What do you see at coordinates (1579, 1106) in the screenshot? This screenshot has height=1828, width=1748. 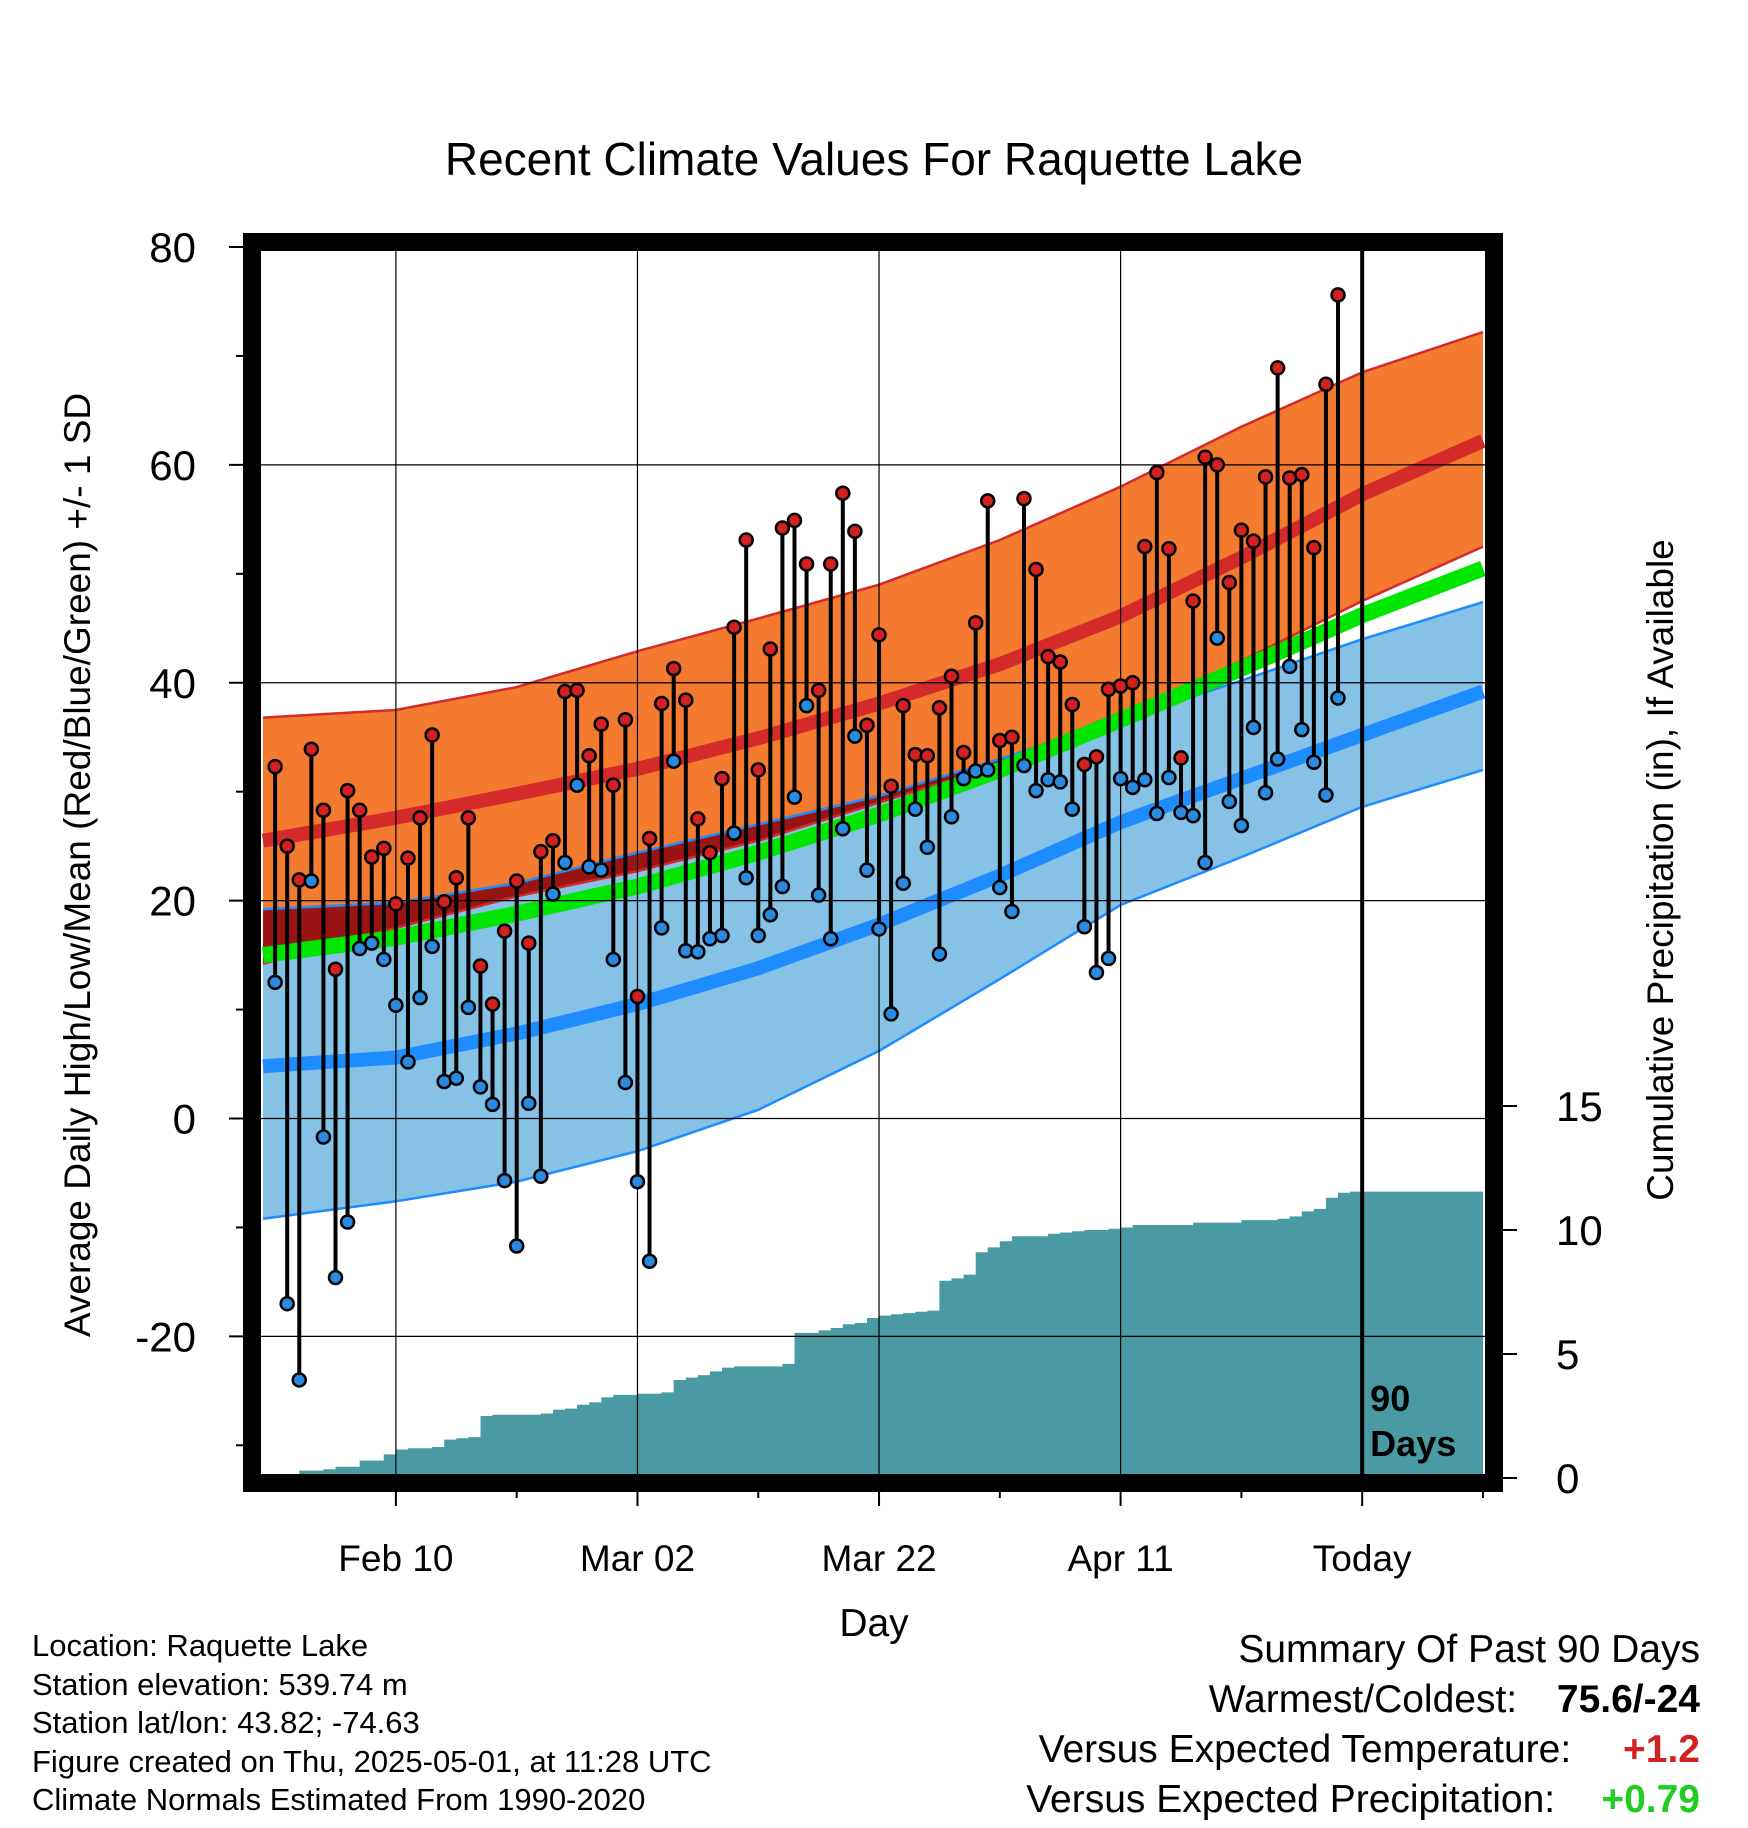 I see `y2-tick-label: 15` at bounding box center [1579, 1106].